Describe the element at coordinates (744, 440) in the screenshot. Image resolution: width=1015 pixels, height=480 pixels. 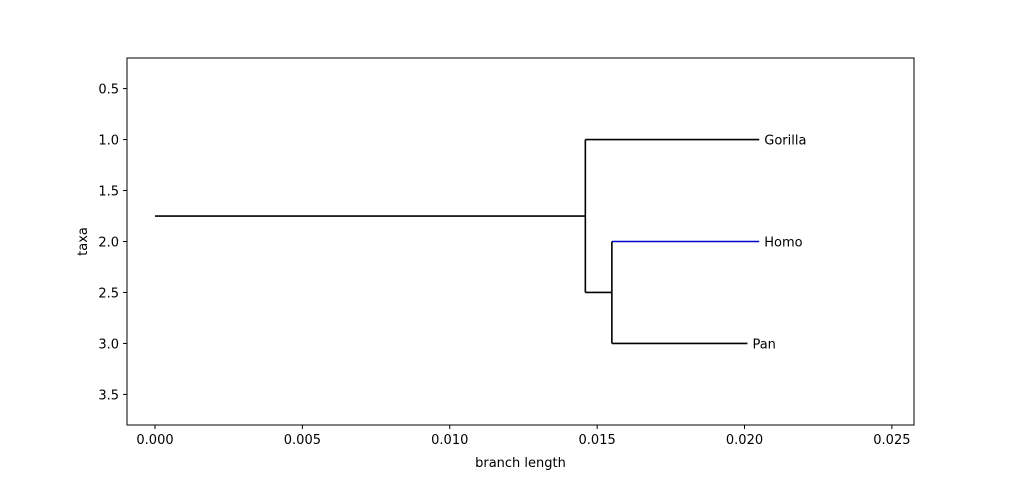
I see `x-tick-label: 0.020` at that location.